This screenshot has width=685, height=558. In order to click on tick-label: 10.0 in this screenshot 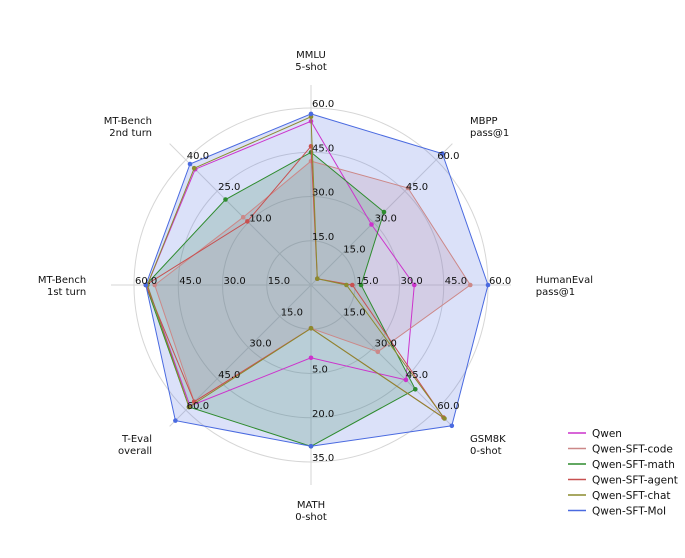, I will do `click(260, 218)`.